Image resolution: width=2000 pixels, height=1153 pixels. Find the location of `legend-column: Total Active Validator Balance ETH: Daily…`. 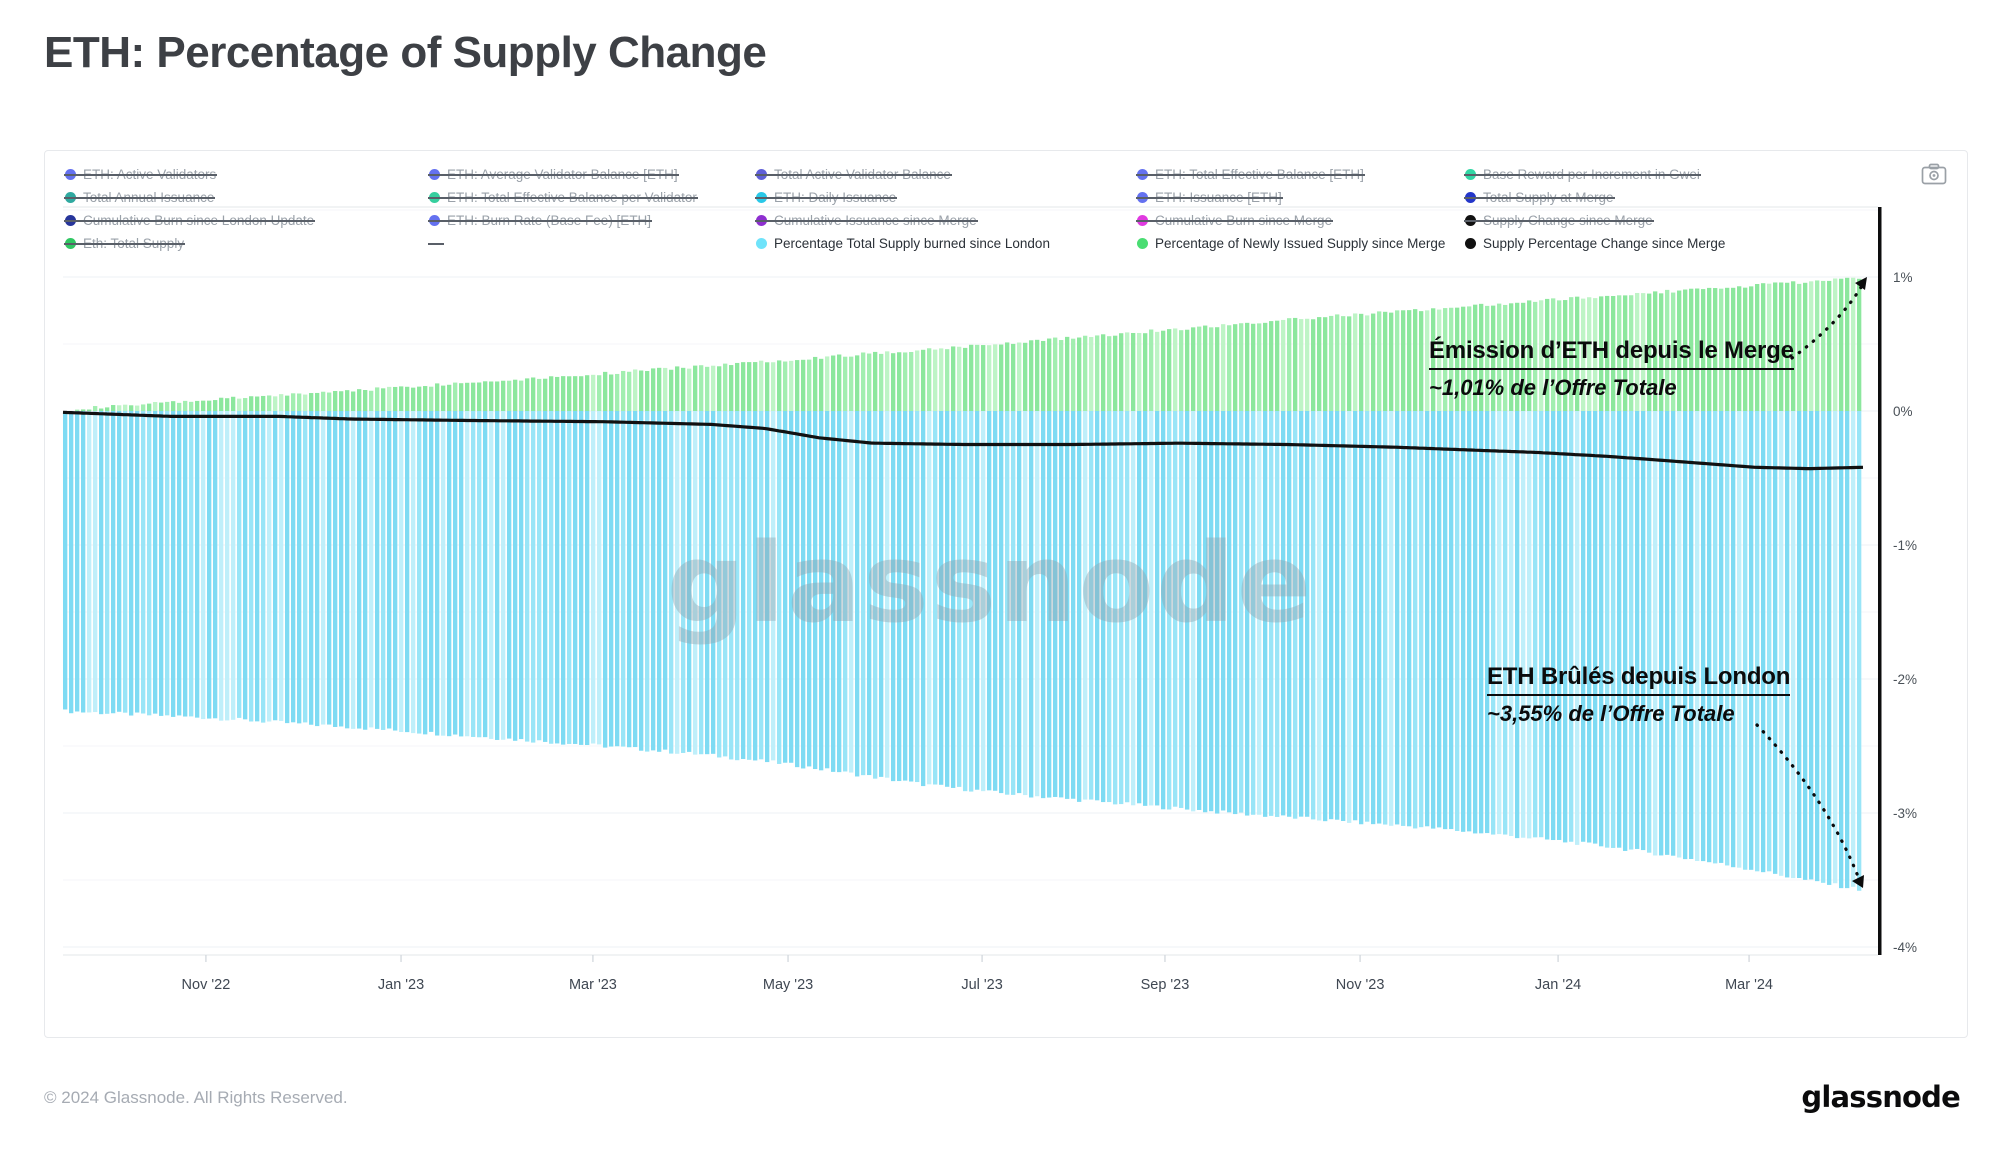

legend-column: Total Active Validator Balance ETH: Daily… is located at coordinates (902, 209).